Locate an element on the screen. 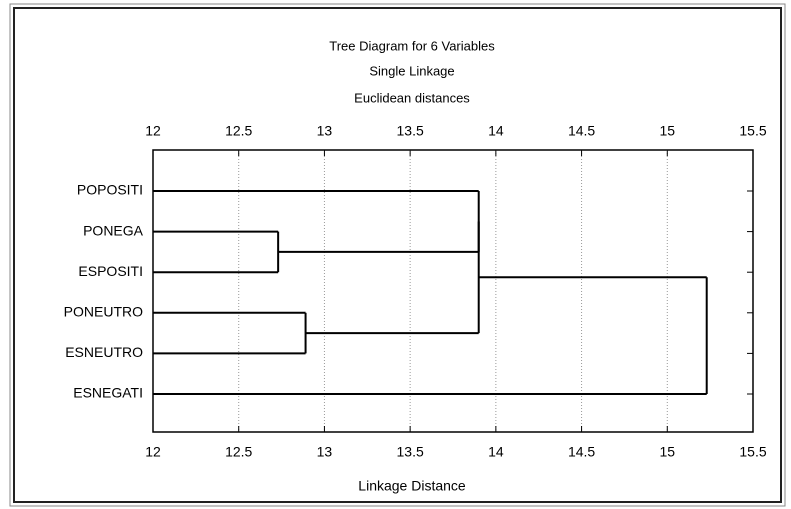  x-axis-label: Linkage Distance is located at coordinates (412, 486).